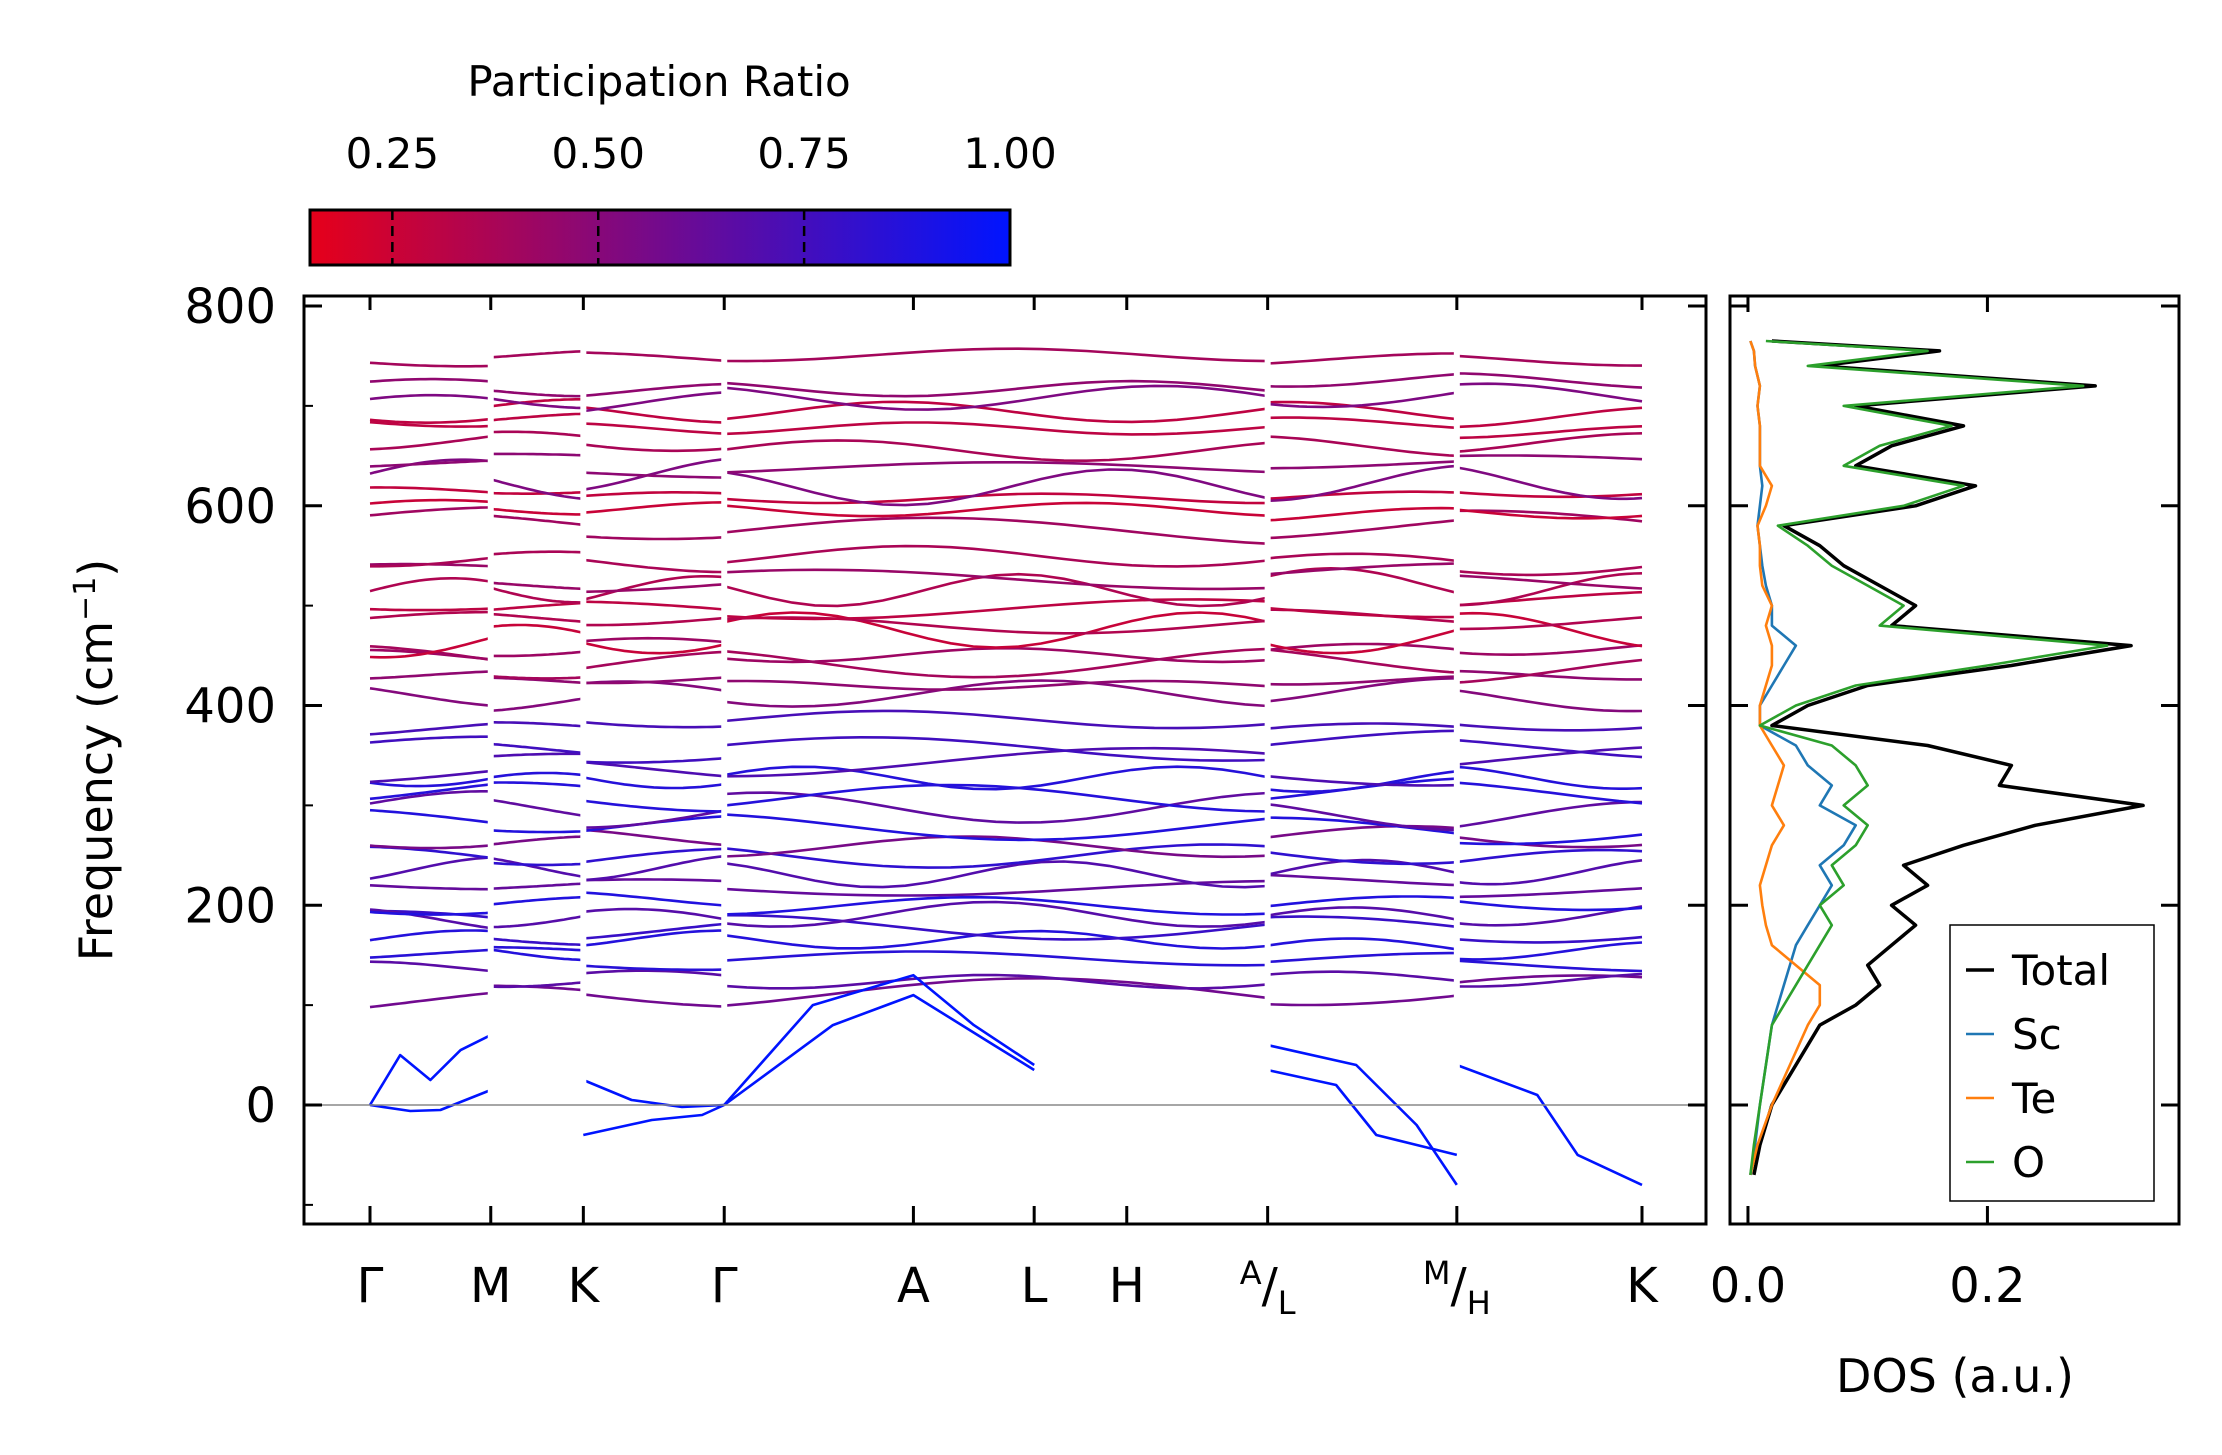  I want to click on k-point-label: K, so click(1642, 1286).